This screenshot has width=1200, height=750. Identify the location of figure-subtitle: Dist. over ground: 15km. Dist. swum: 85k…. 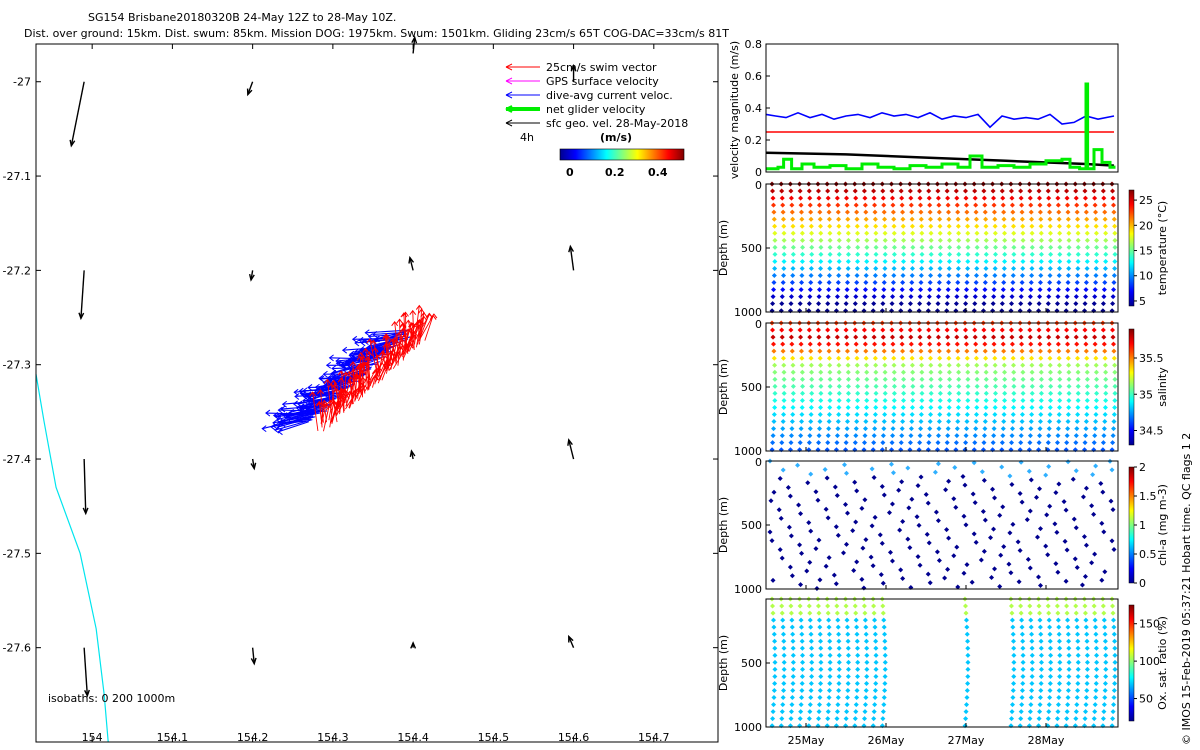
(376, 33).